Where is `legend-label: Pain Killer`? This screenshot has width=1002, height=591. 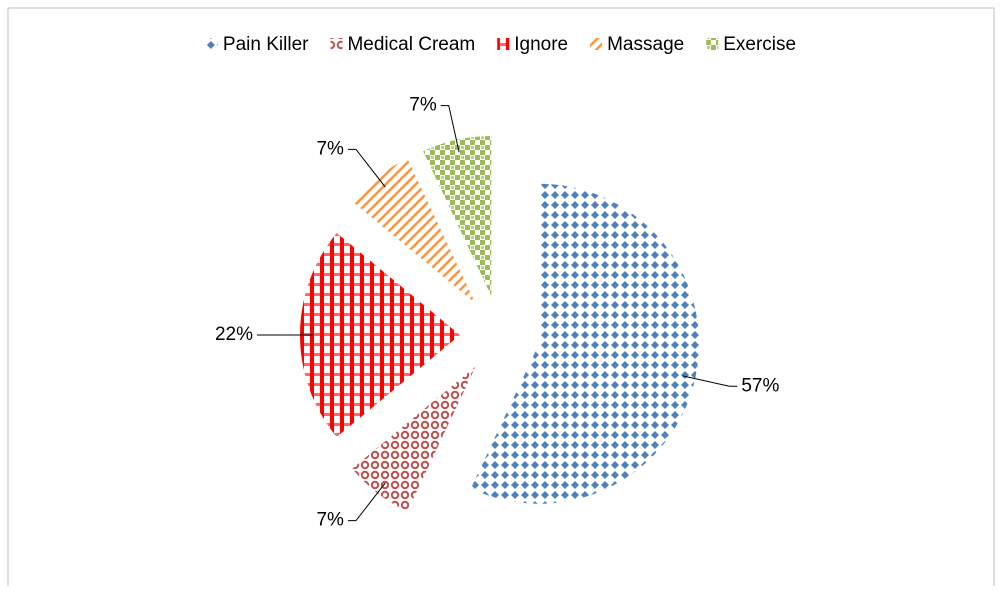 legend-label: Pain Killer is located at coordinates (266, 44).